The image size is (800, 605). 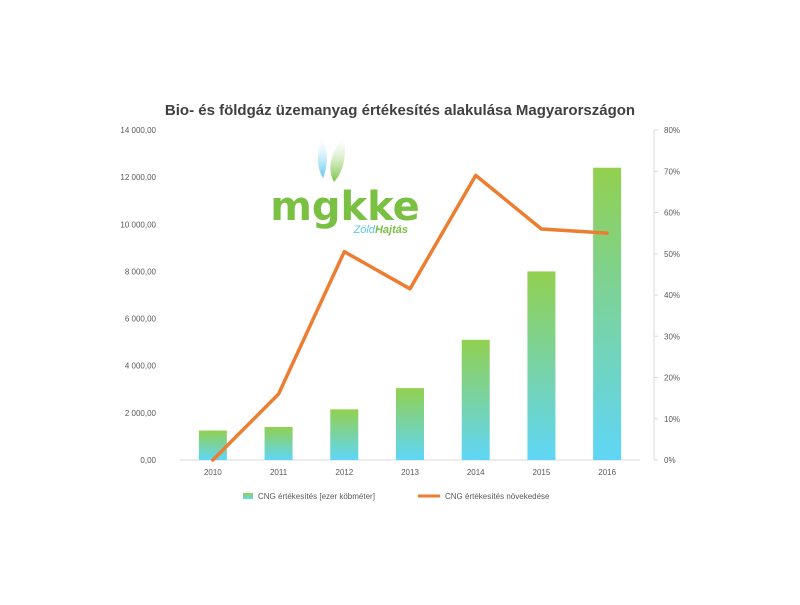 What do you see at coordinates (213, 472) in the screenshot?
I see `x-tick-label: 2010` at bounding box center [213, 472].